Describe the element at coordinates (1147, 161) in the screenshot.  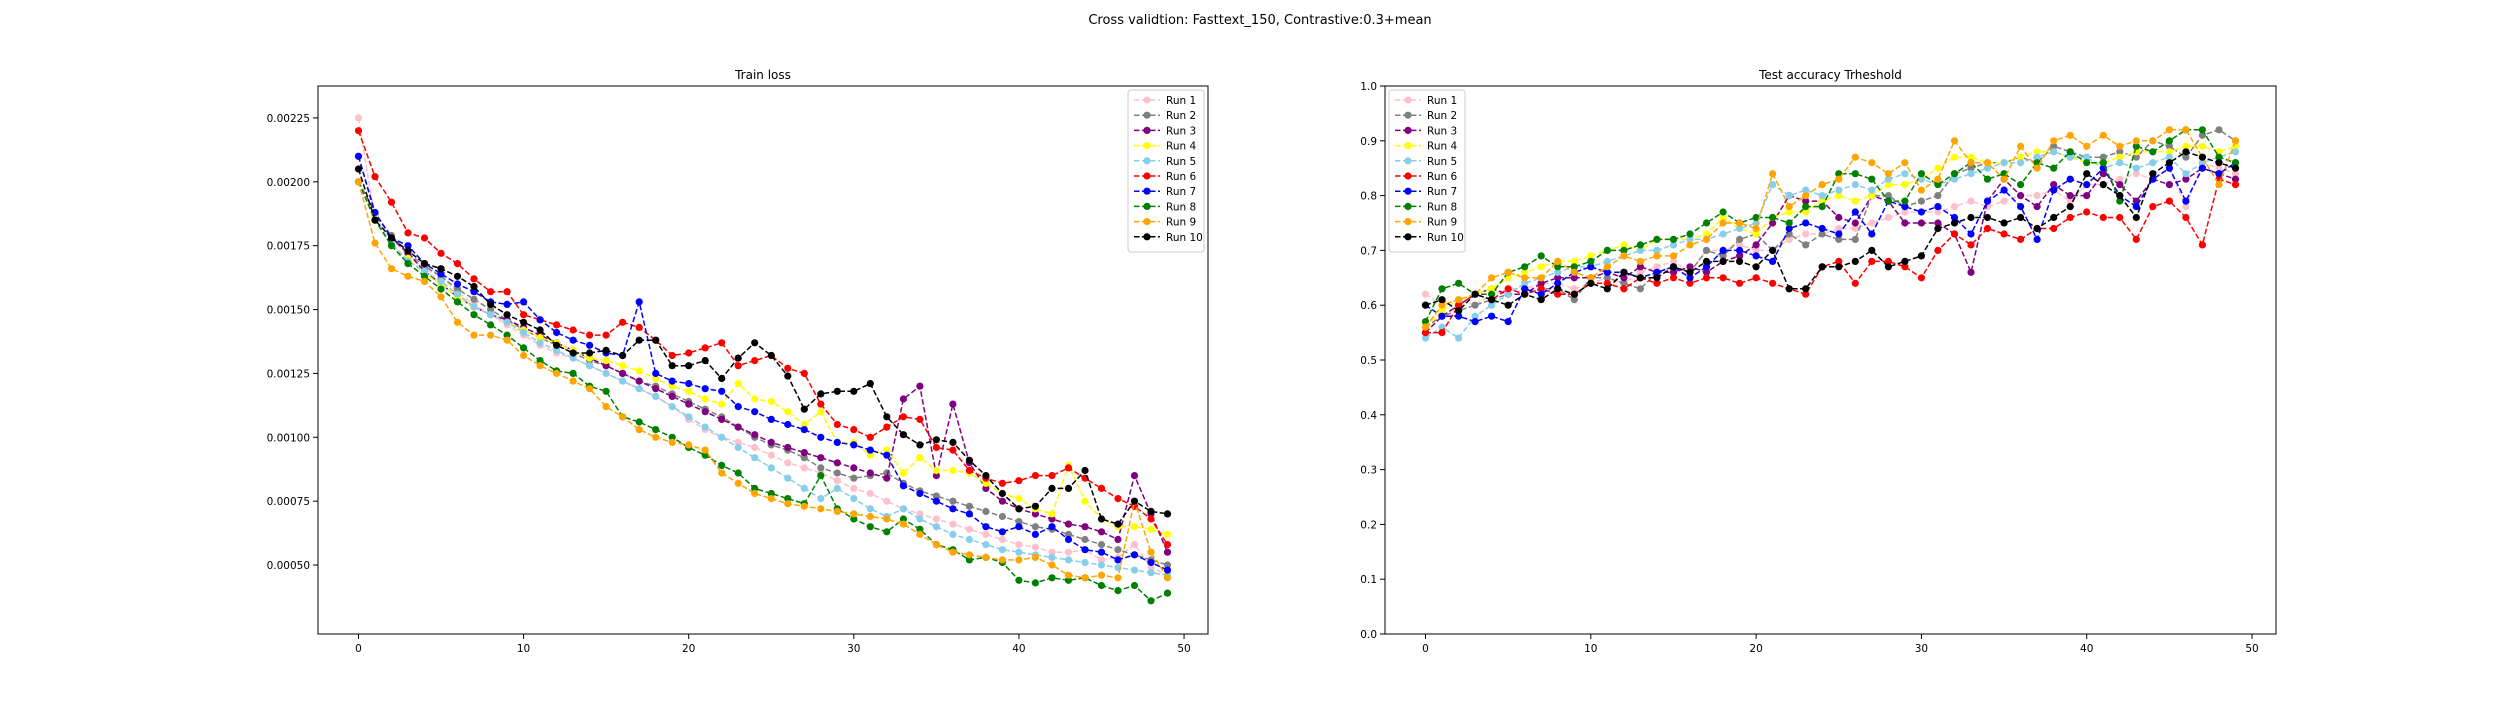
I see `train-loss-legend-swatch-marker` at that location.